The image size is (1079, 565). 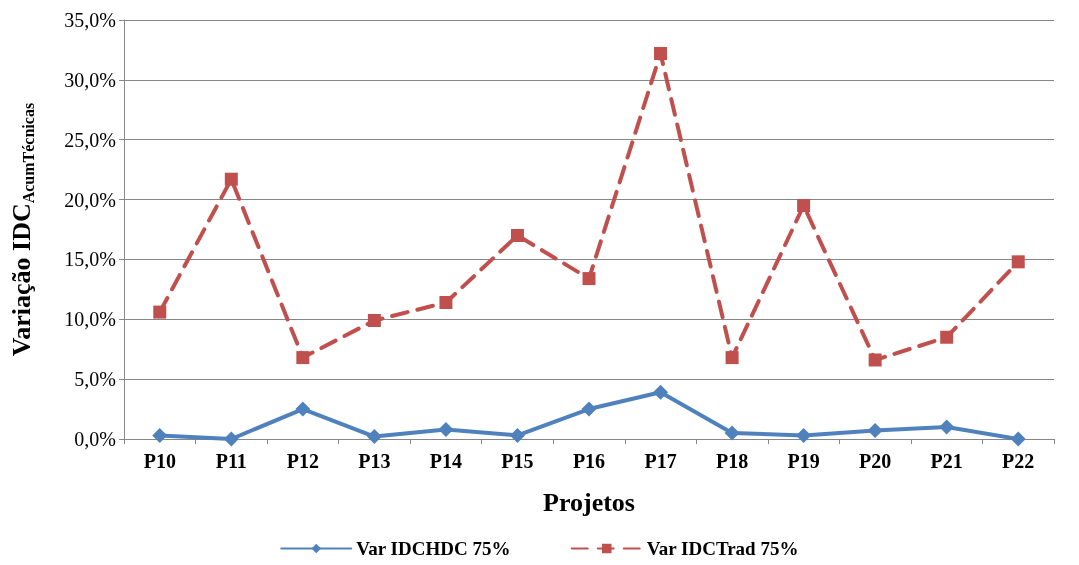 What do you see at coordinates (1018, 461) in the screenshot?
I see `x-tick-label: P22` at bounding box center [1018, 461].